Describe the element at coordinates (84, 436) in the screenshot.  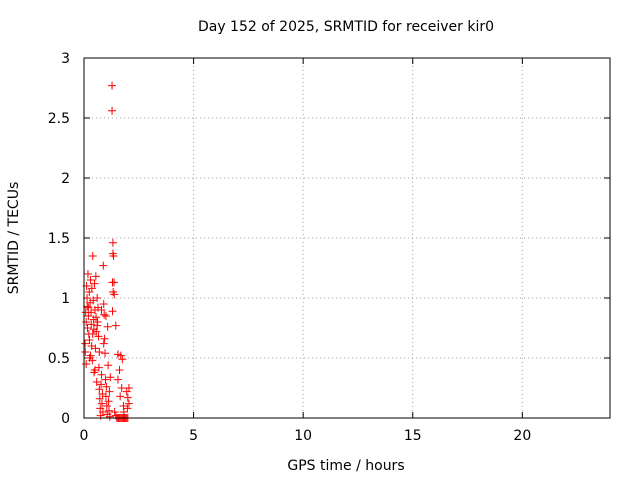
I see `x-tick-label: 0` at that location.